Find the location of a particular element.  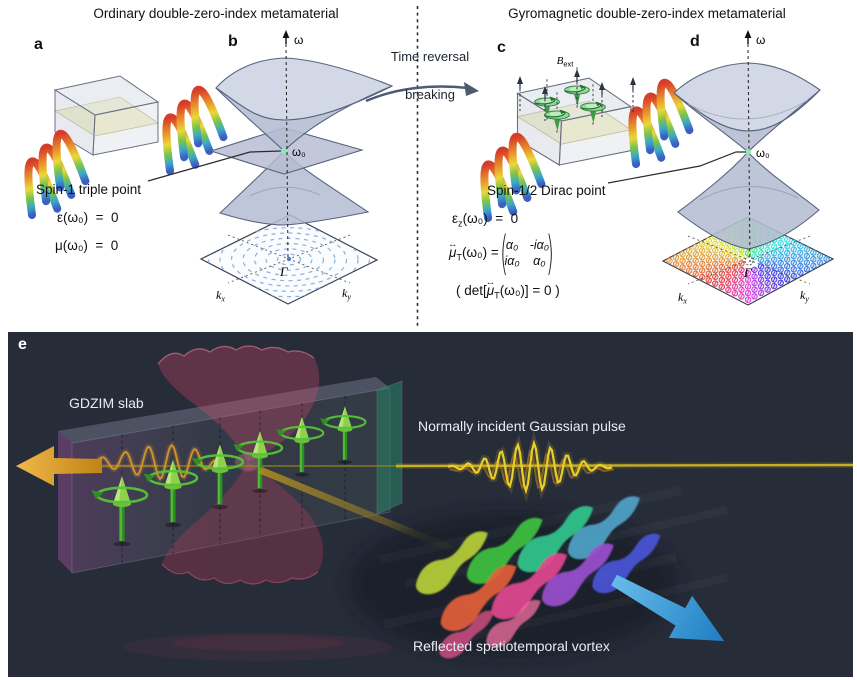

matrix-close-paren: ) is located at coordinates (550, 253).